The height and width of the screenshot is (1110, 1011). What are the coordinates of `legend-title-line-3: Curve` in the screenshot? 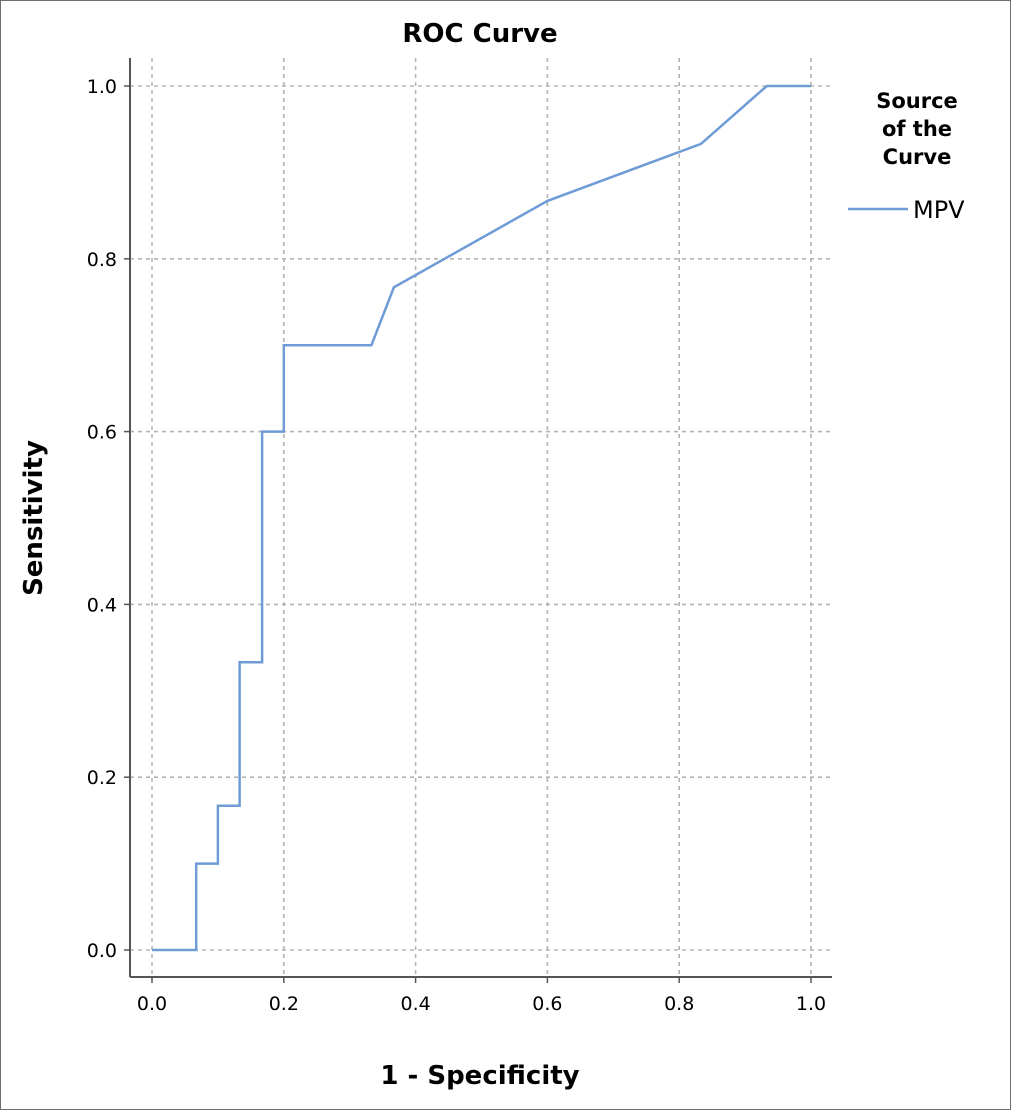 It's located at (917, 157).